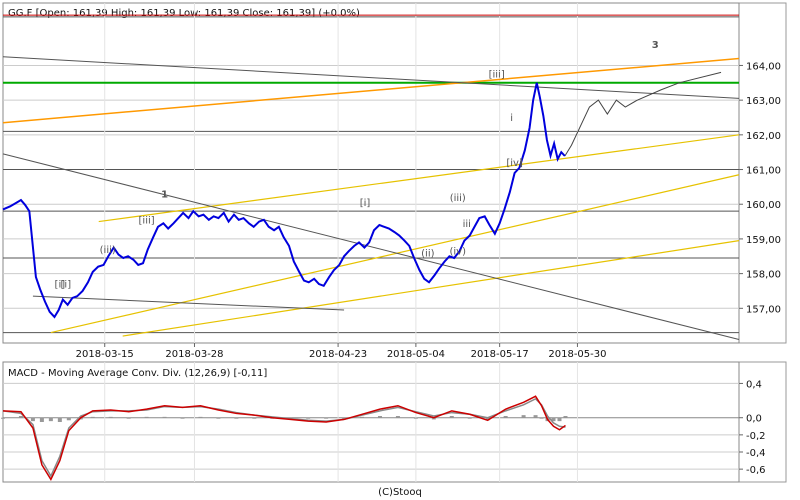 This screenshot has width=800, height=500. Describe the element at coordinates (467, 224) in the screenshot. I see `wave-label: iii` at that location.